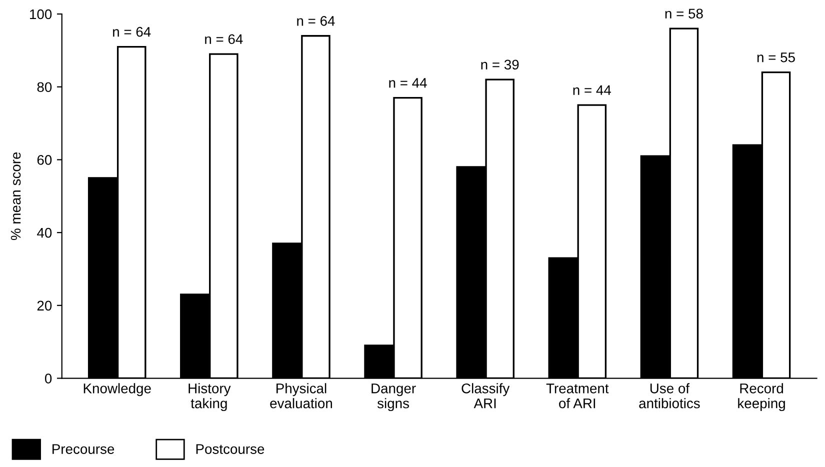  Describe the element at coordinates (776, 57) in the screenshot. I see `annotation: n = 55` at that location.